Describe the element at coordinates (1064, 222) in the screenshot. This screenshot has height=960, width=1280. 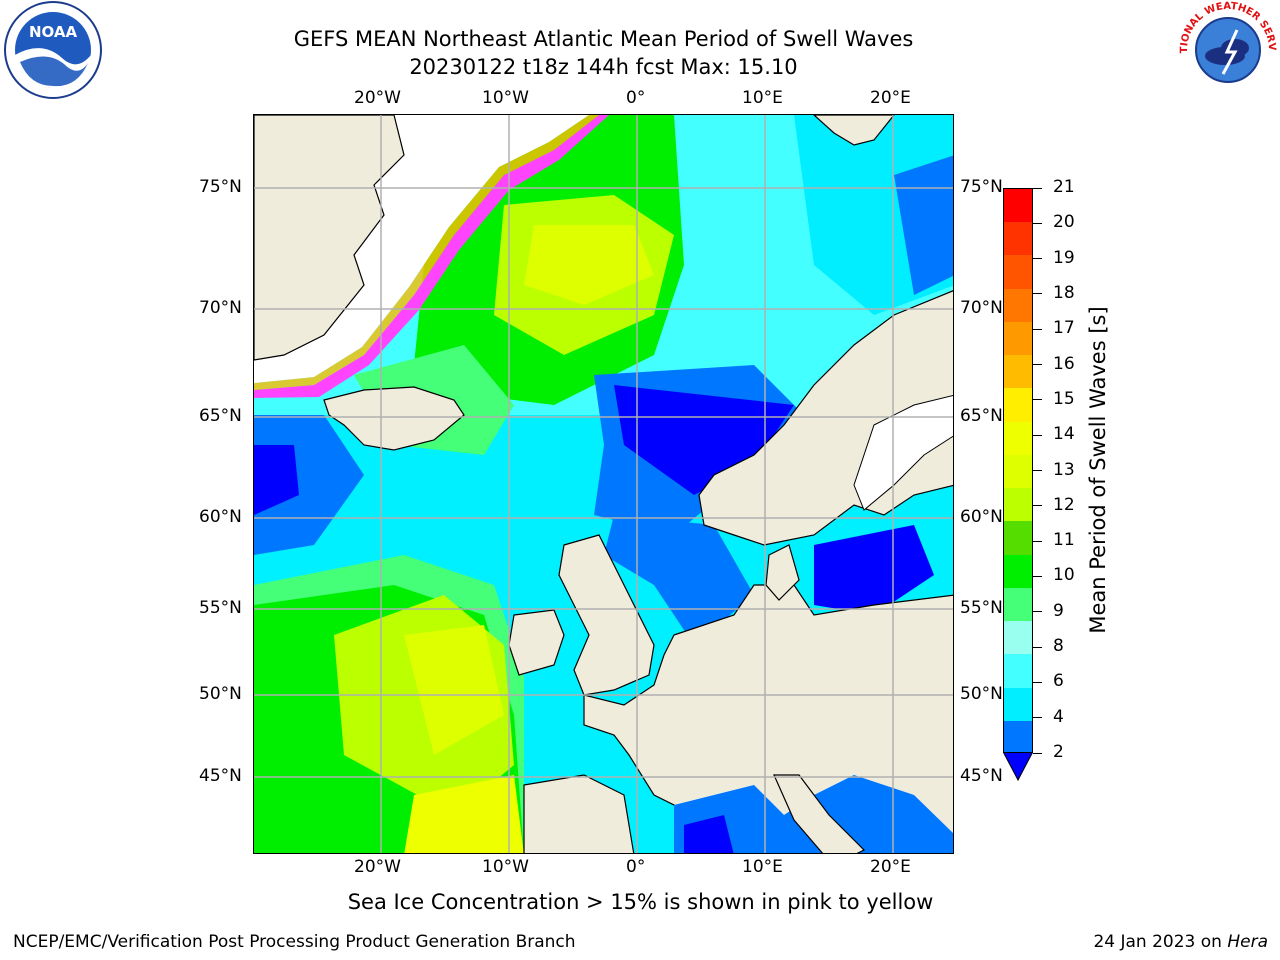
I see `colorbar-tick-label: 20` at that location.